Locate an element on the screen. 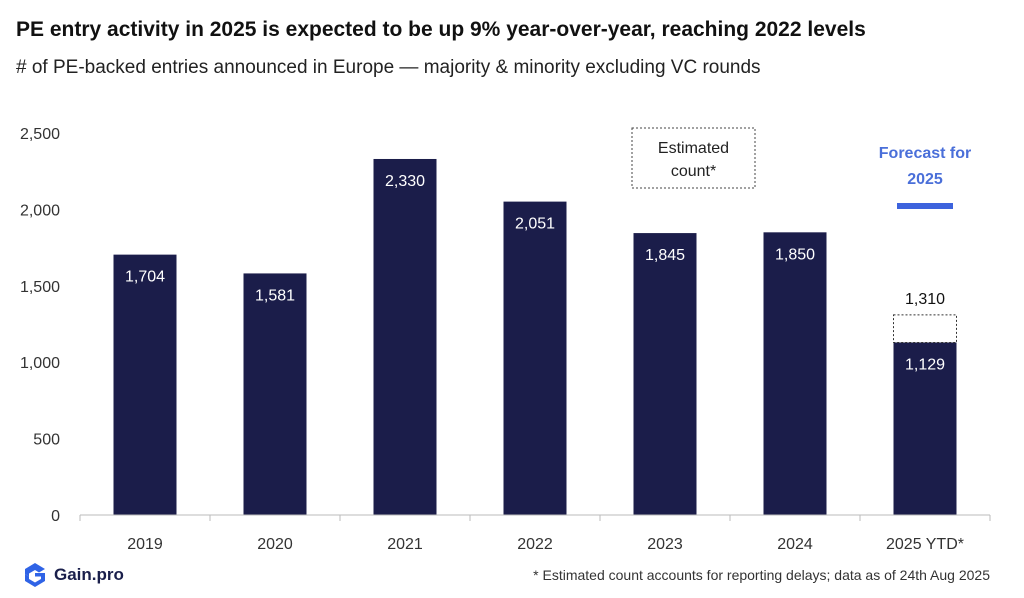 The height and width of the screenshot is (598, 1024). bar-value-label: 2,051 is located at coordinates (535, 224).